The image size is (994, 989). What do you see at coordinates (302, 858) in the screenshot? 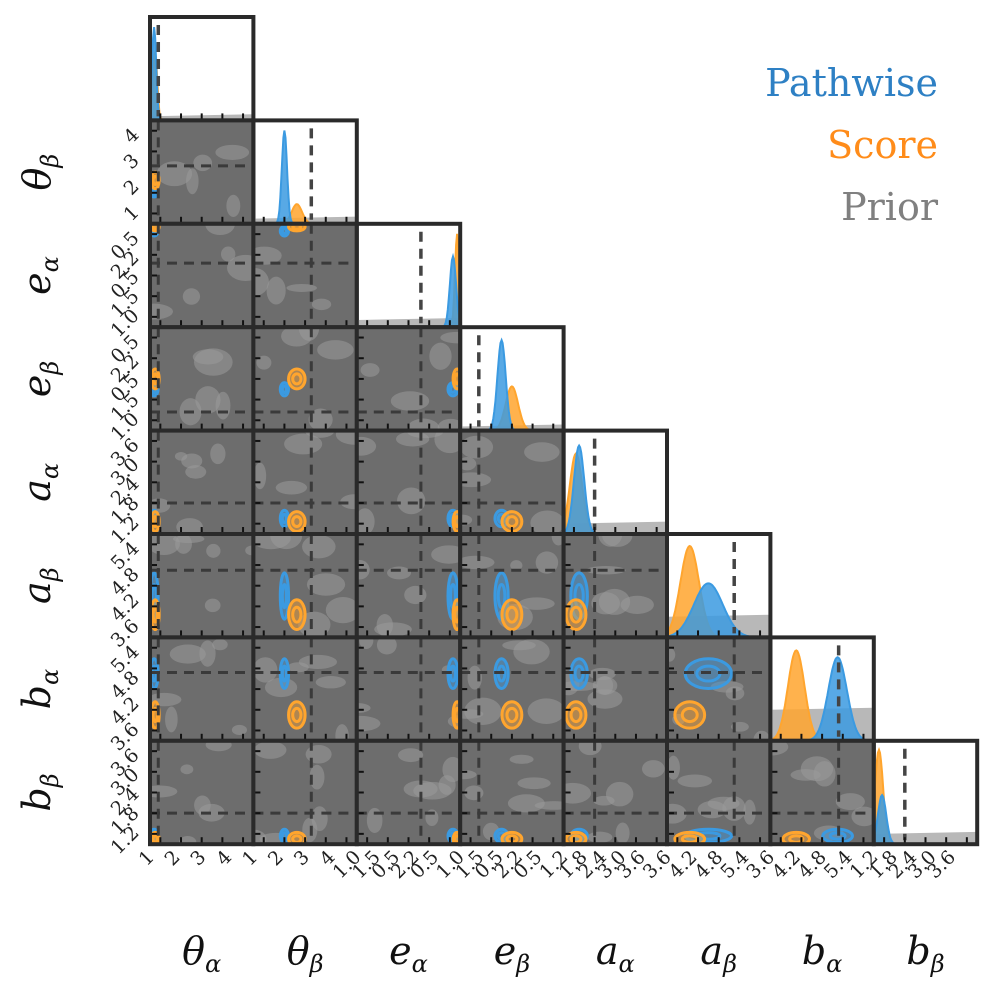
I see `x-tick-label: 3` at bounding box center [302, 858].